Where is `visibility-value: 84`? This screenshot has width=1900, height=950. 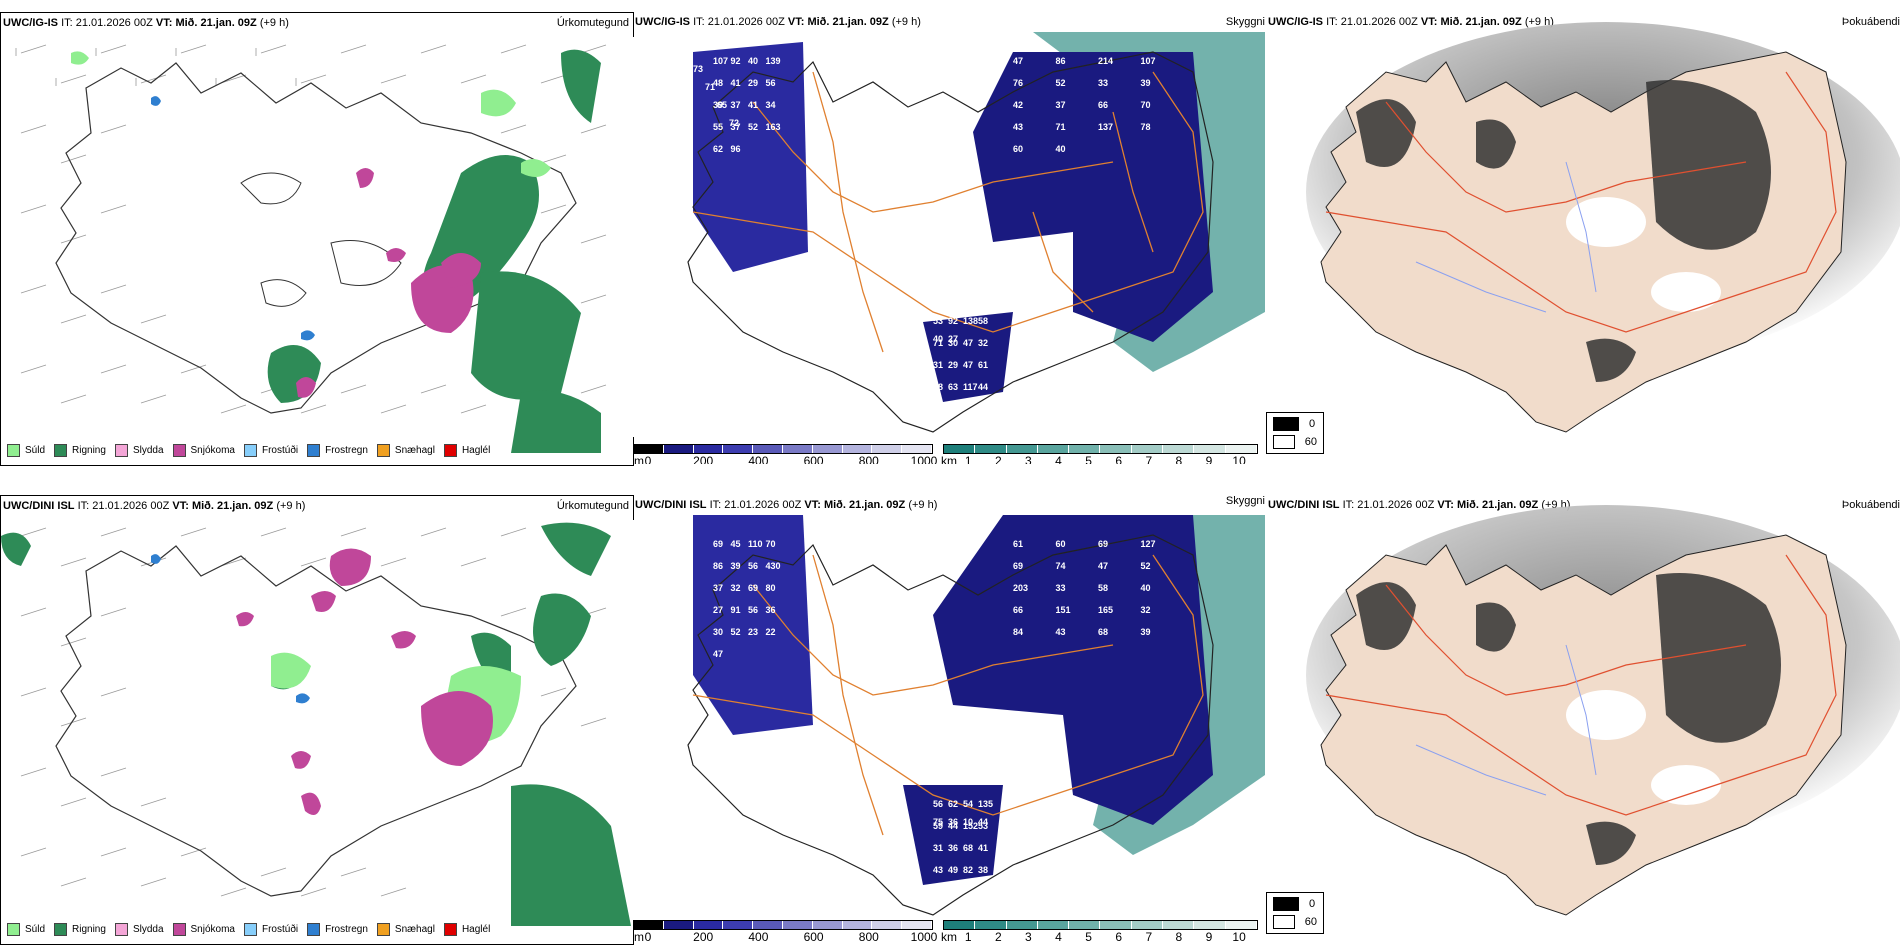
visibility-value: 84 is located at coordinates (1018, 632).